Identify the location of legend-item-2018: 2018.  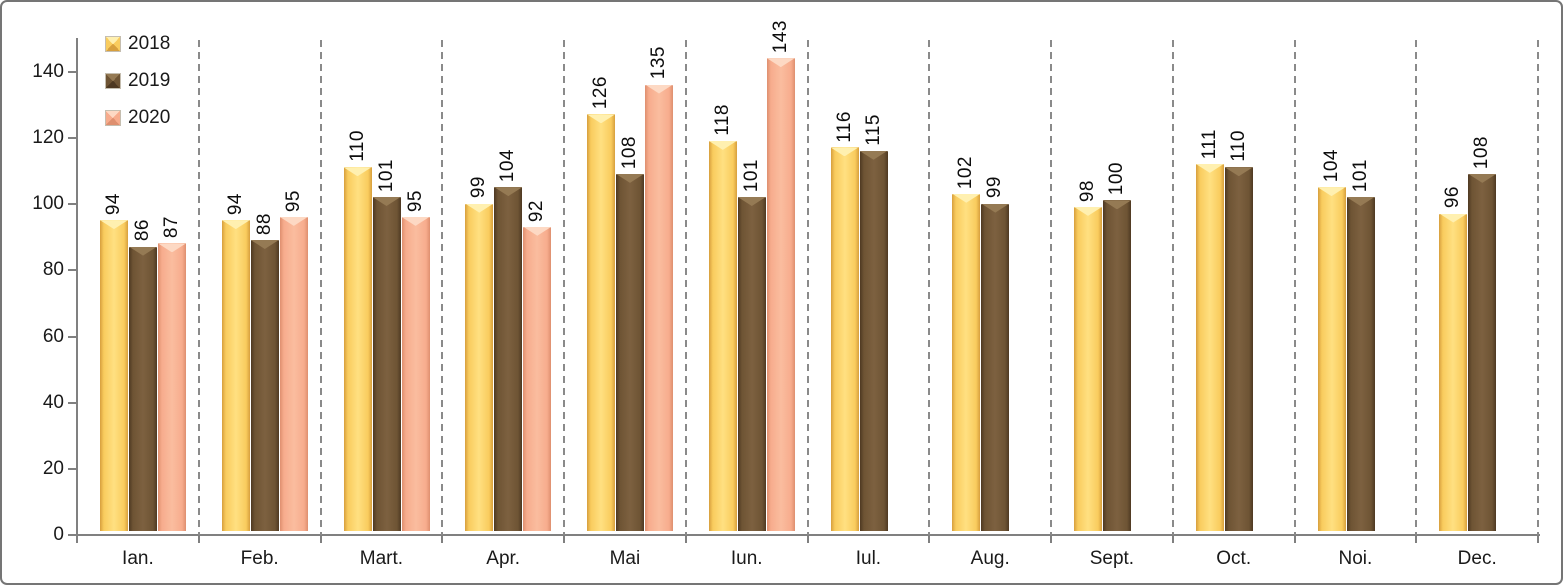
(137, 43).